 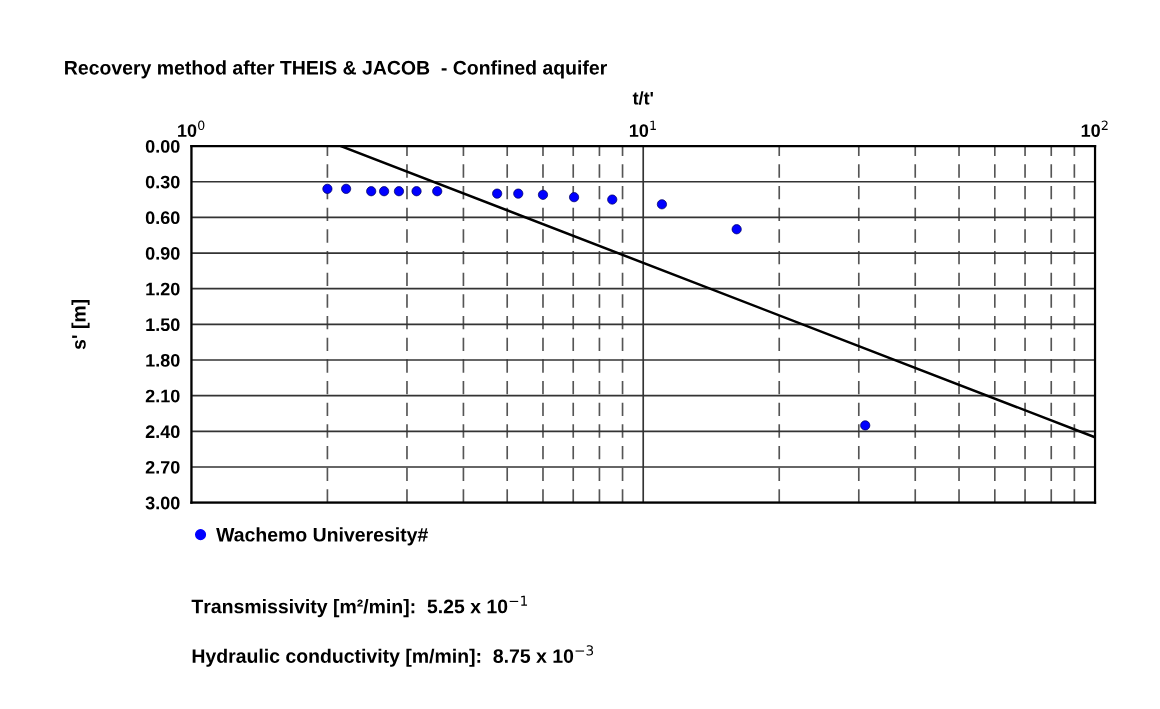 What do you see at coordinates (162, 253) in the screenshot?
I see `y-tick-label: 0.90` at bounding box center [162, 253].